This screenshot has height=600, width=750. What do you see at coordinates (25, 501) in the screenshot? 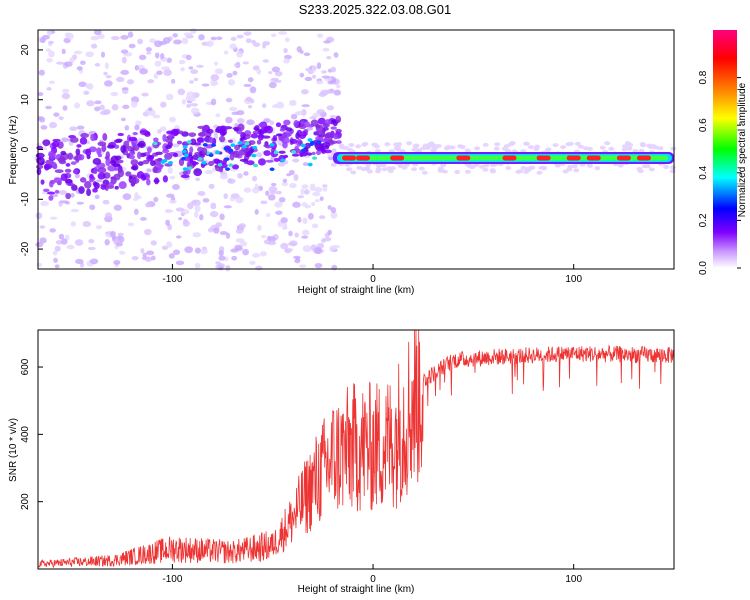
I see `snr-y-tick-label: 200` at bounding box center [25, 501].